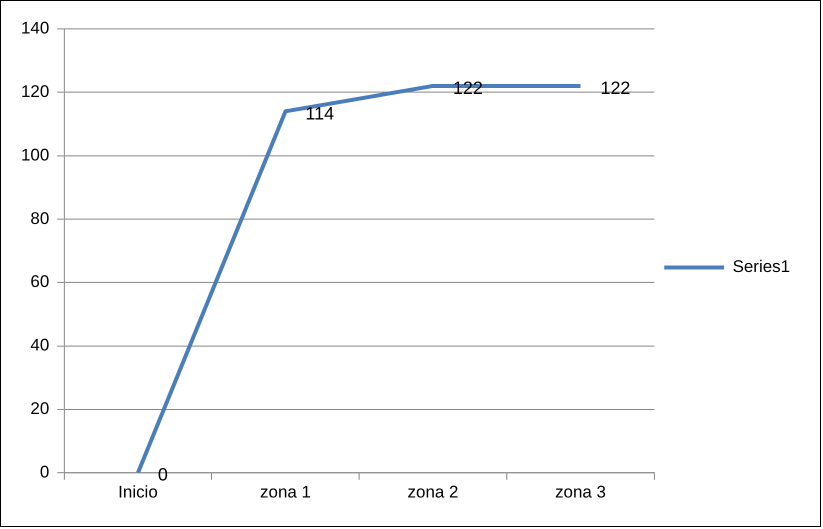  What do you see at coordinates (40, 218) in the screenshot?
I see `y-tick-label: 80` at bounding box center [40, 218].